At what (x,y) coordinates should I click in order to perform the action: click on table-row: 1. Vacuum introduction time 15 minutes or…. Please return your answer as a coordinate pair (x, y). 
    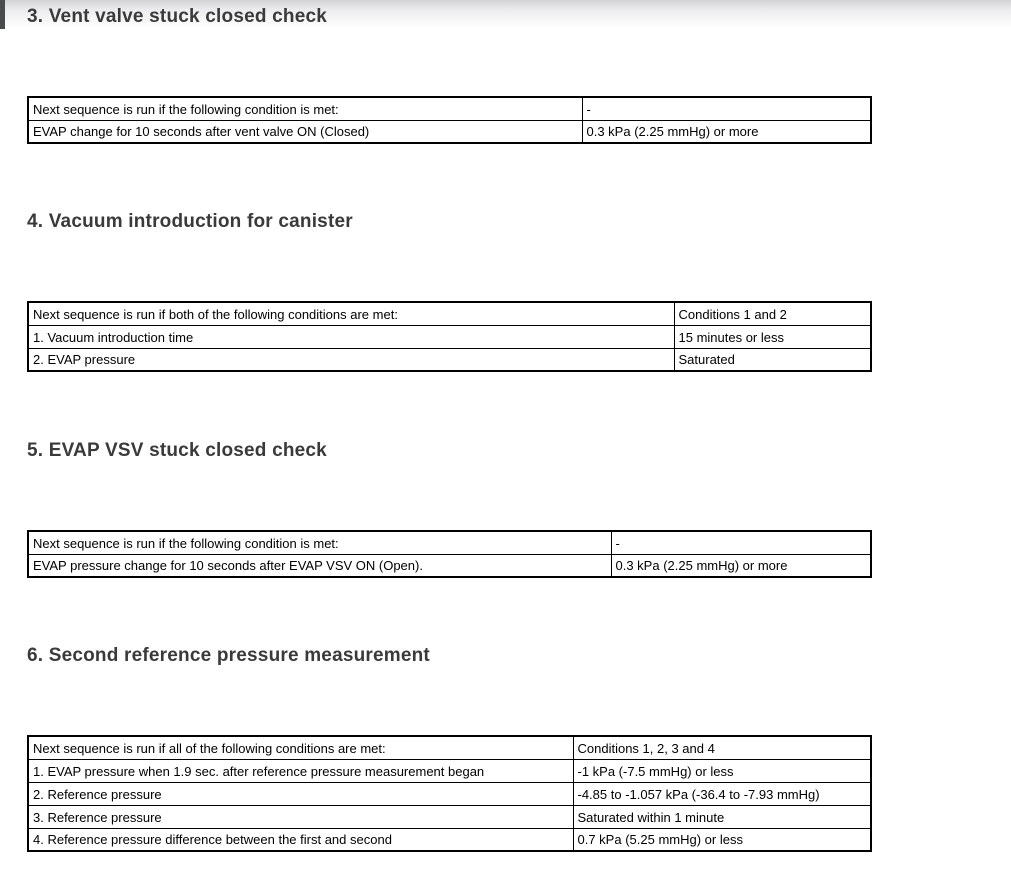
    Looking at the image, I should click on (449, 336).